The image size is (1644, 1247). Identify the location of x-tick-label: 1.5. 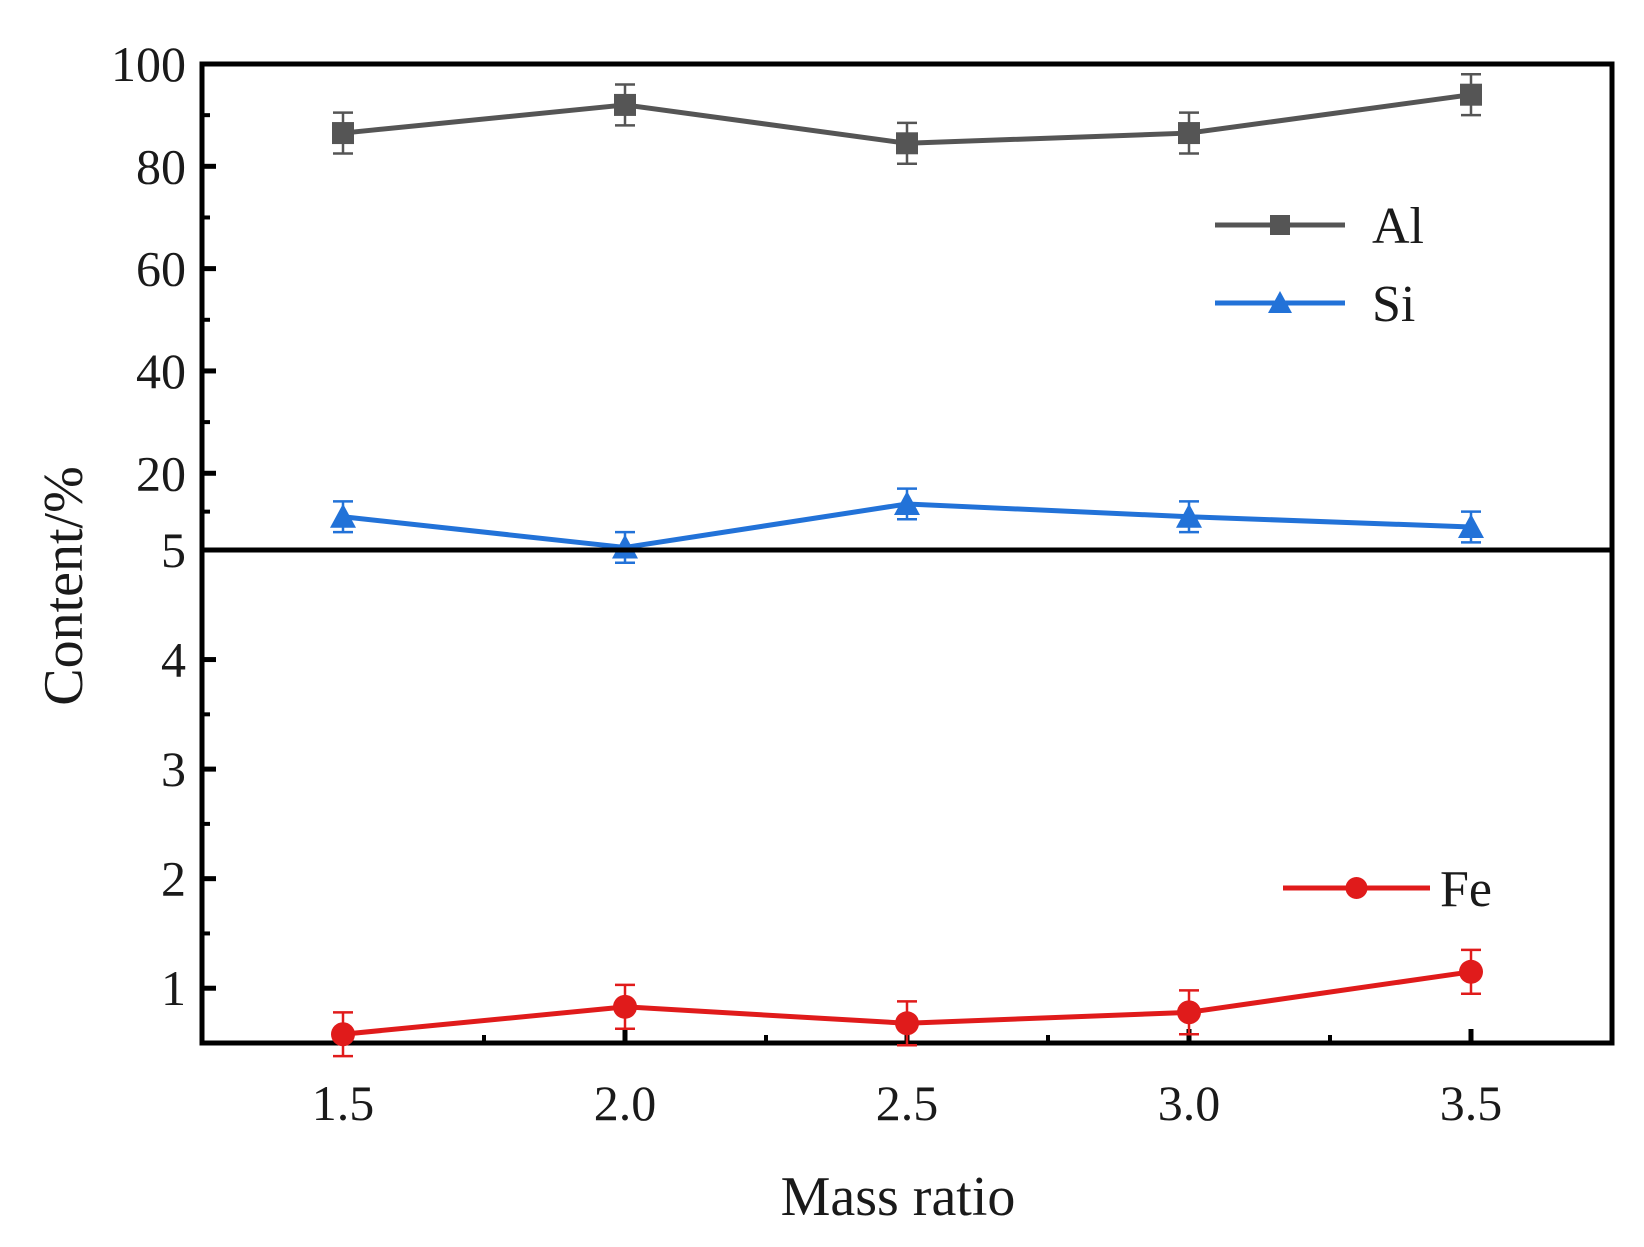
(343, 1103).